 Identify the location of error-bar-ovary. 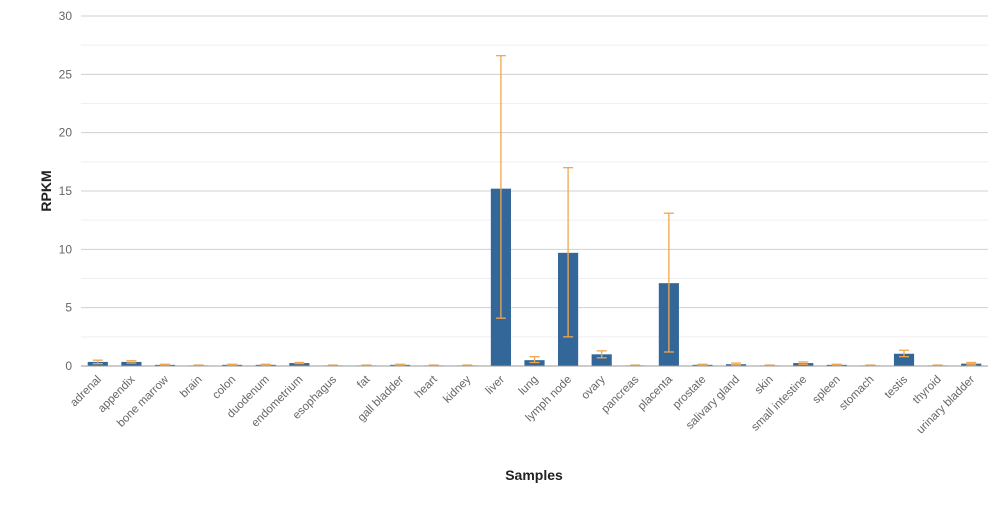
(601, 354).